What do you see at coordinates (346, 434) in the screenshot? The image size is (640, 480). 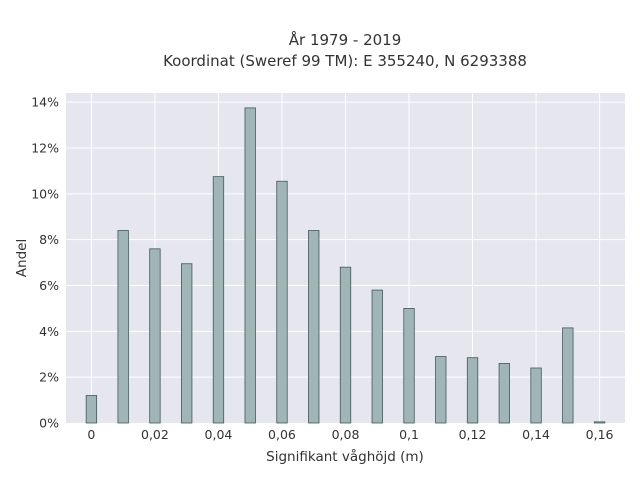 I see `x-tick-label: 0,08` at bounding box center [346, 434].